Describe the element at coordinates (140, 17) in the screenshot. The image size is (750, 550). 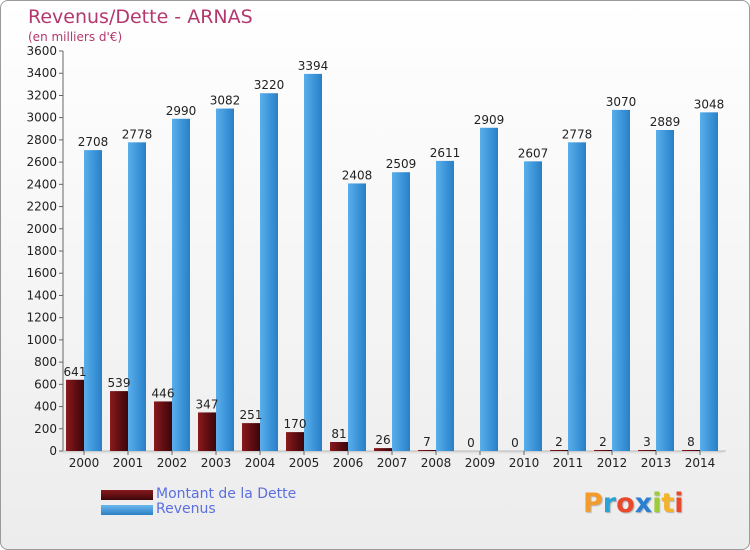
I see `chart-title: Revenus/Dette - ARNAS` at that location.